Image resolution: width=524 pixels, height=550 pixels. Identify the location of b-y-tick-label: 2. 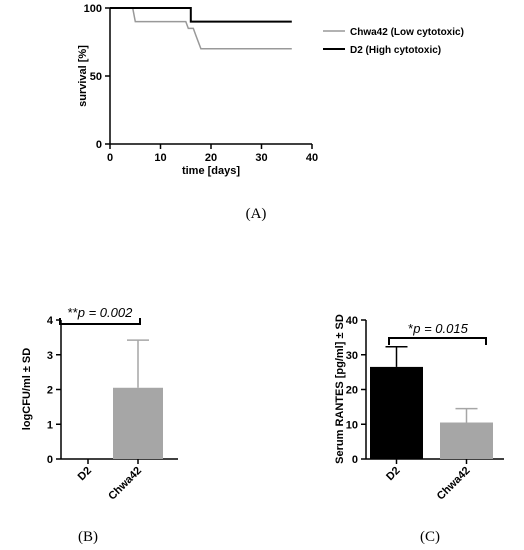
(50, 391).